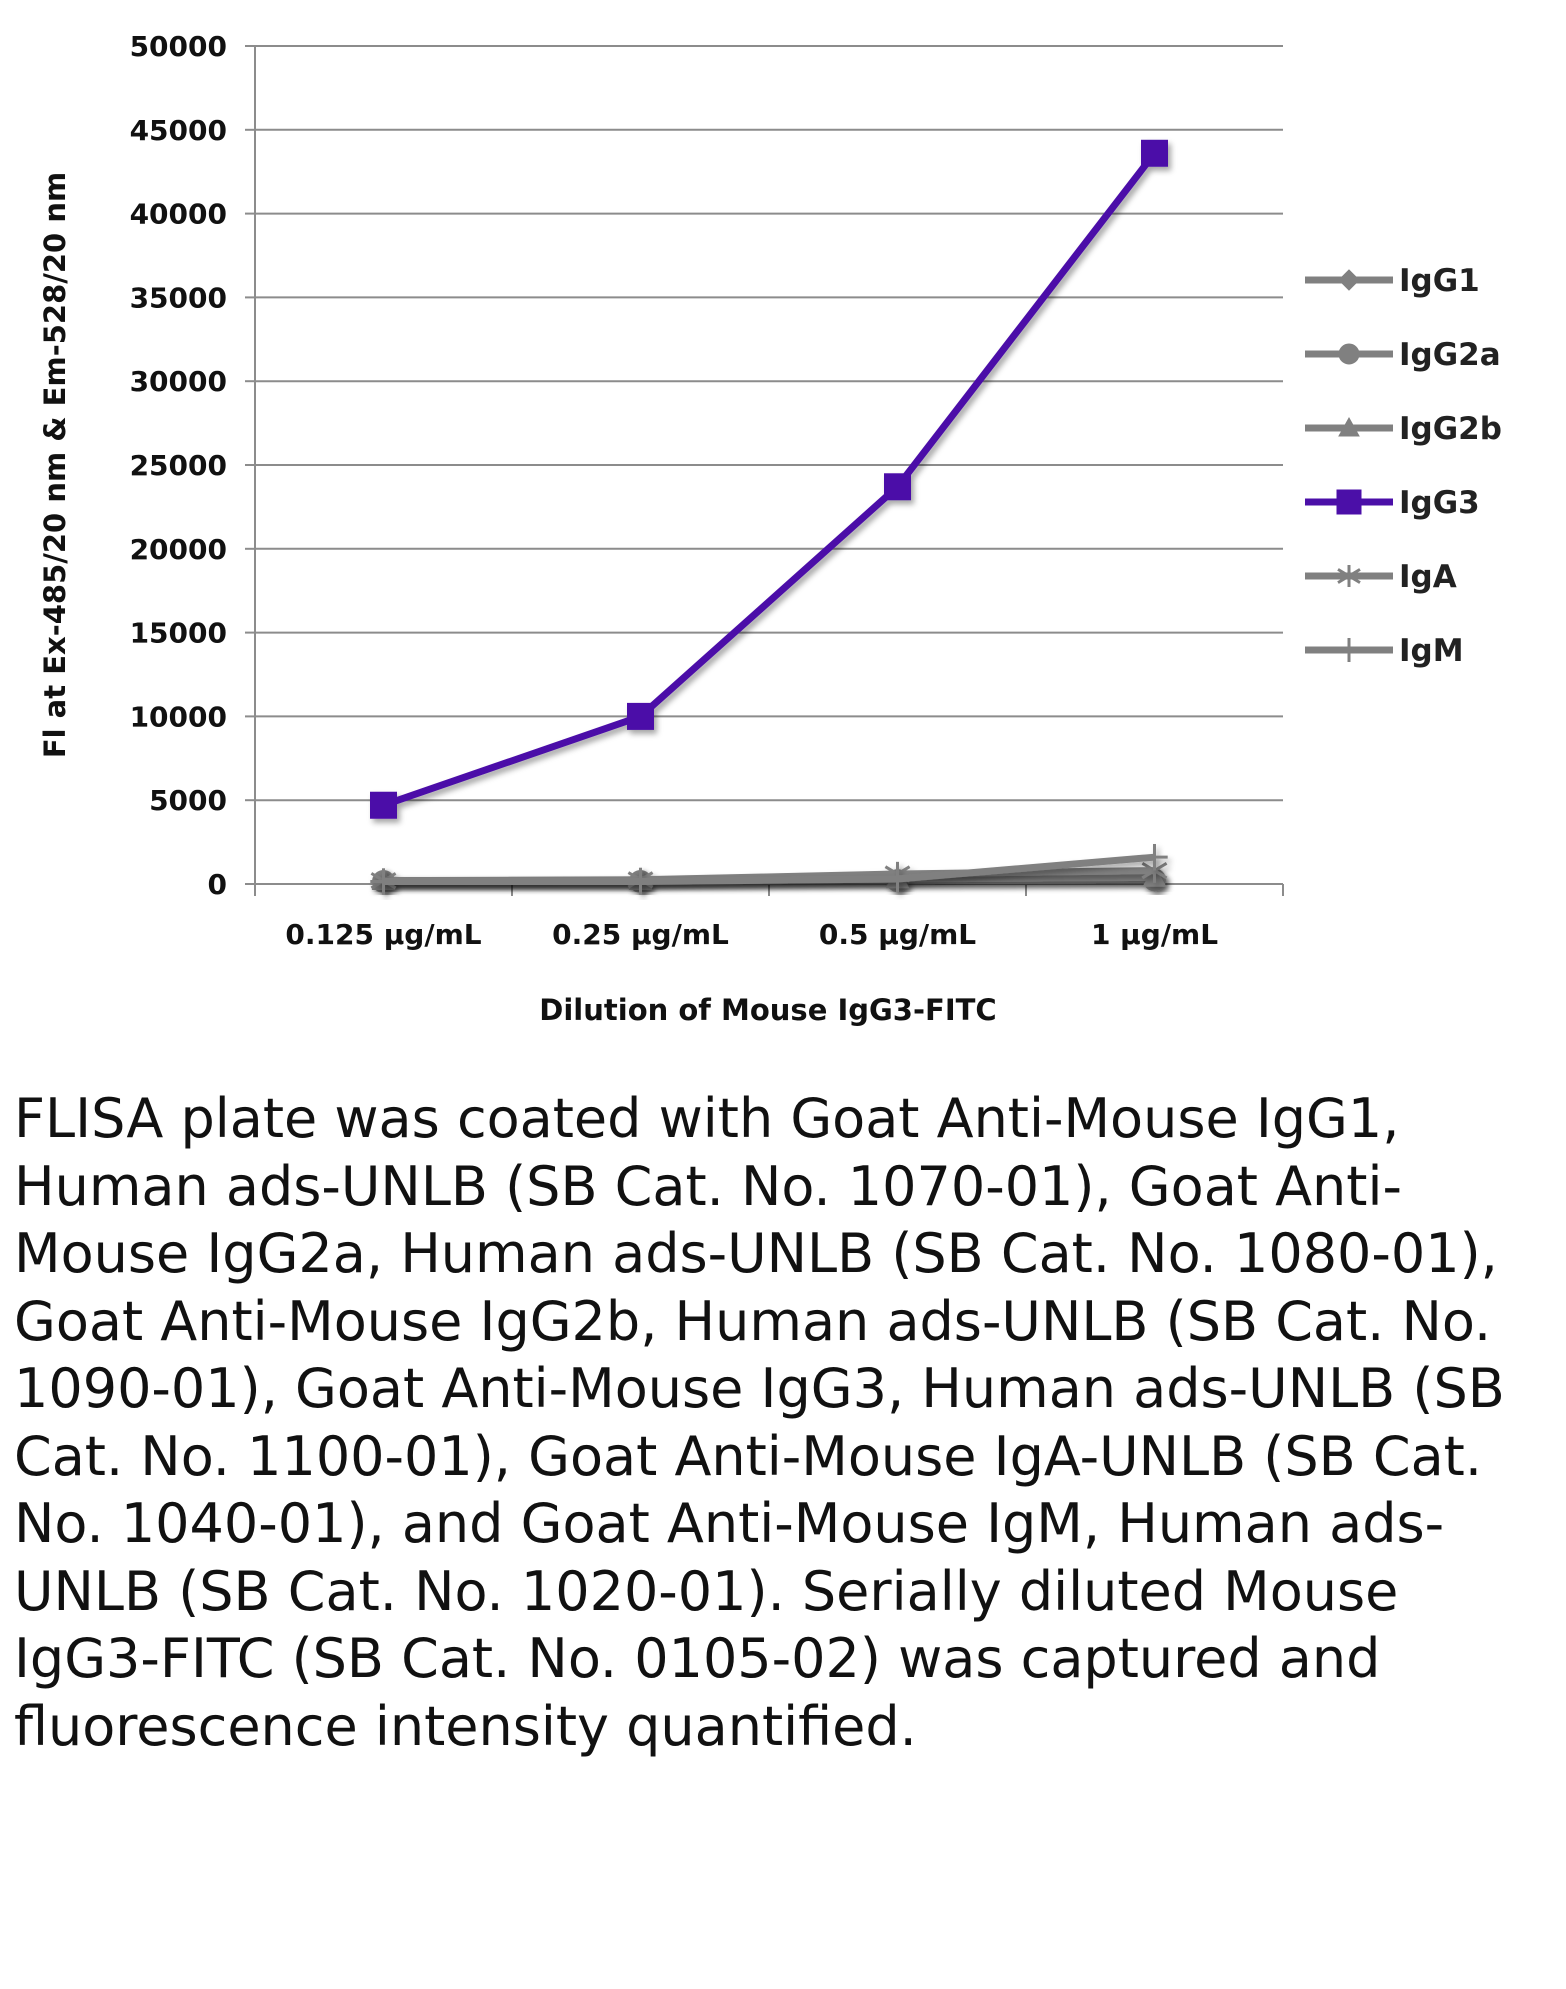  What do you see at coordinates (1392, 281) in the screenshot?
I see `legend-item-igg1: IgG1` at bounding box center [1392, 281].